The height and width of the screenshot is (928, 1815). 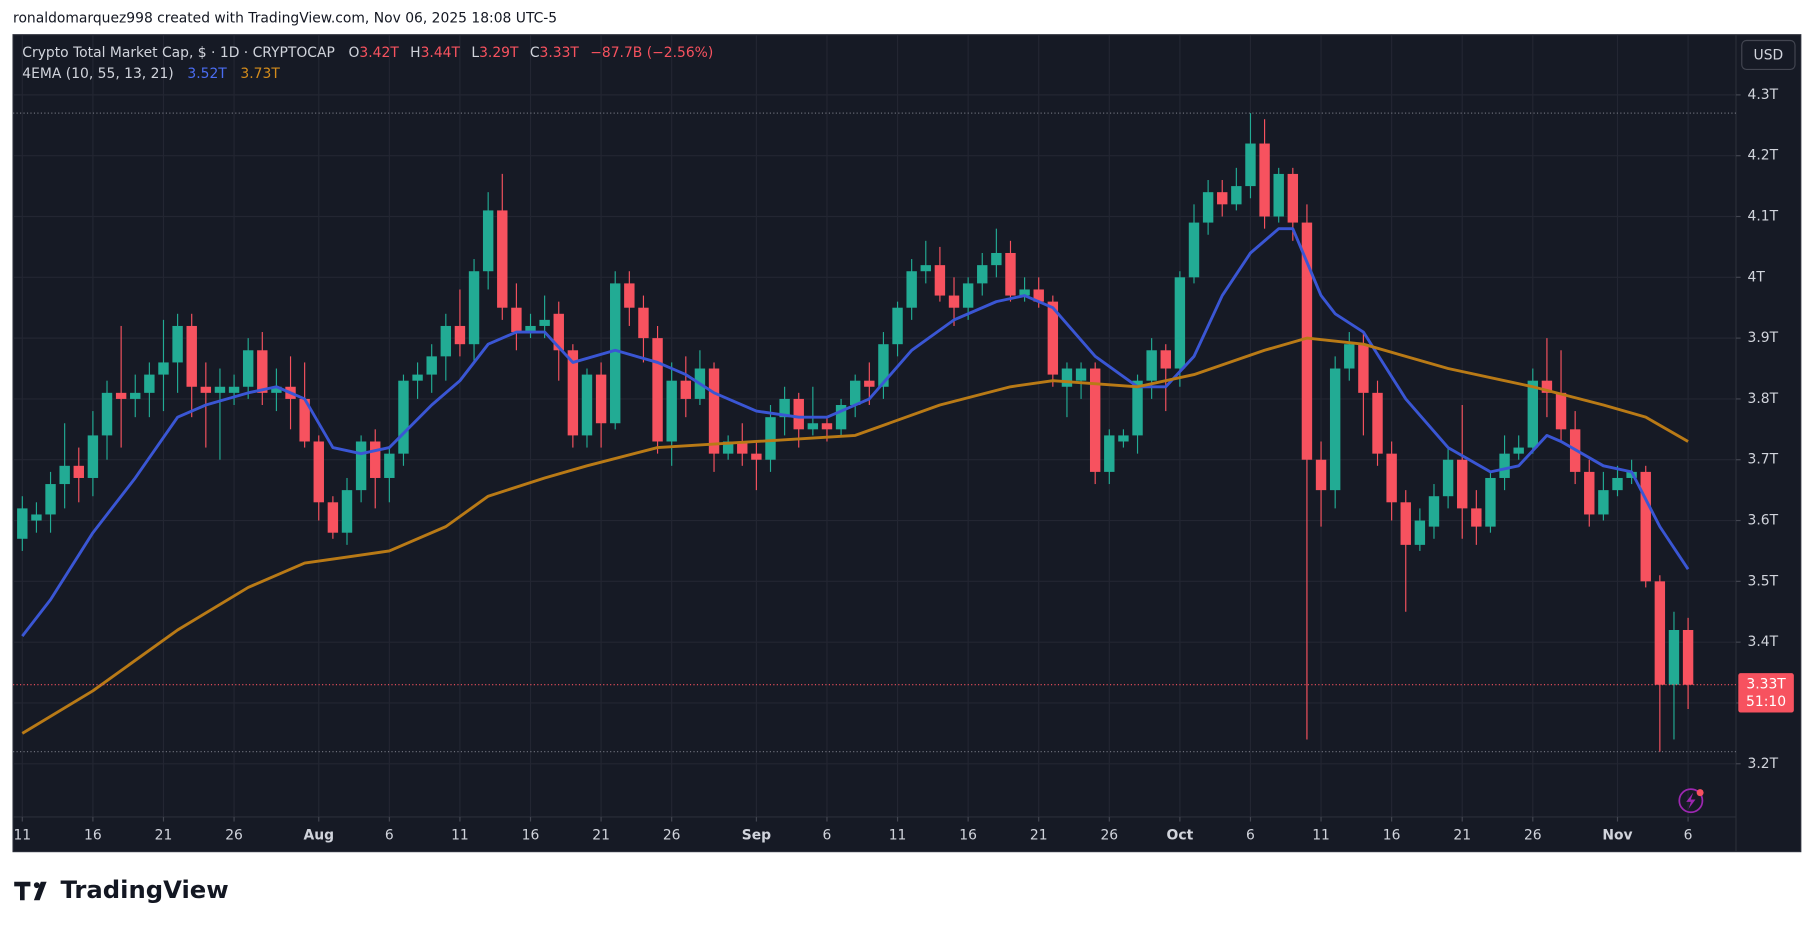 I want to click on ohlc-value: 3.44T, so click(x=441, y=53).